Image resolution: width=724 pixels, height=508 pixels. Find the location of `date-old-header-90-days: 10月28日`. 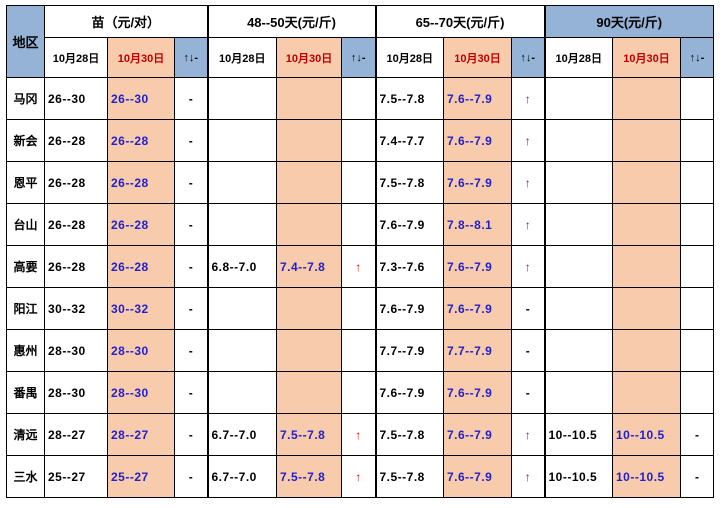

date-old-header-90-days: 10月28日 is located at coordinates (578, 57).